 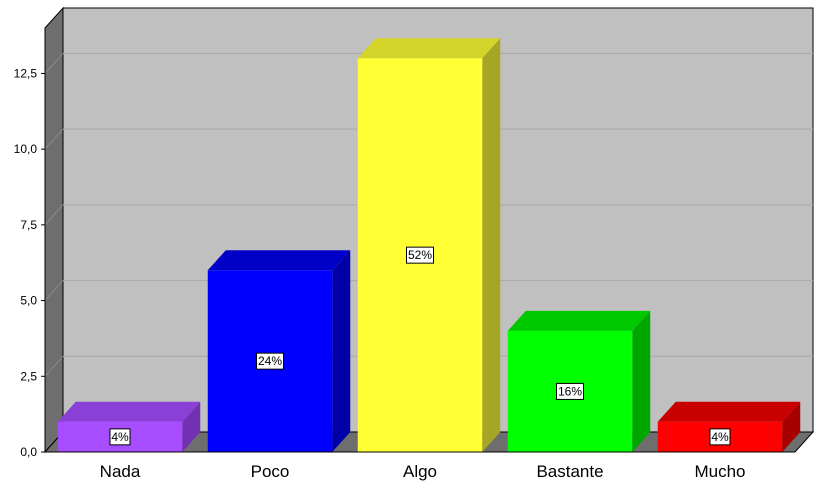 I want to click on data-label-text: 24%, so click(x=270, y=361).